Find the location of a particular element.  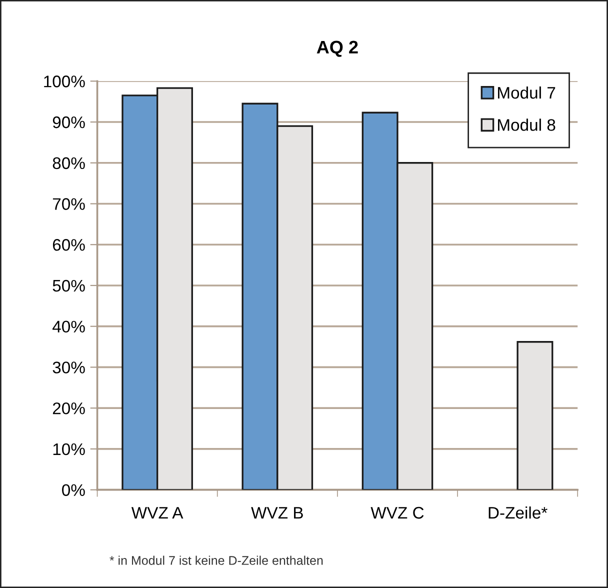

y-tick-label: 50% is located at coordinates (68, 286).